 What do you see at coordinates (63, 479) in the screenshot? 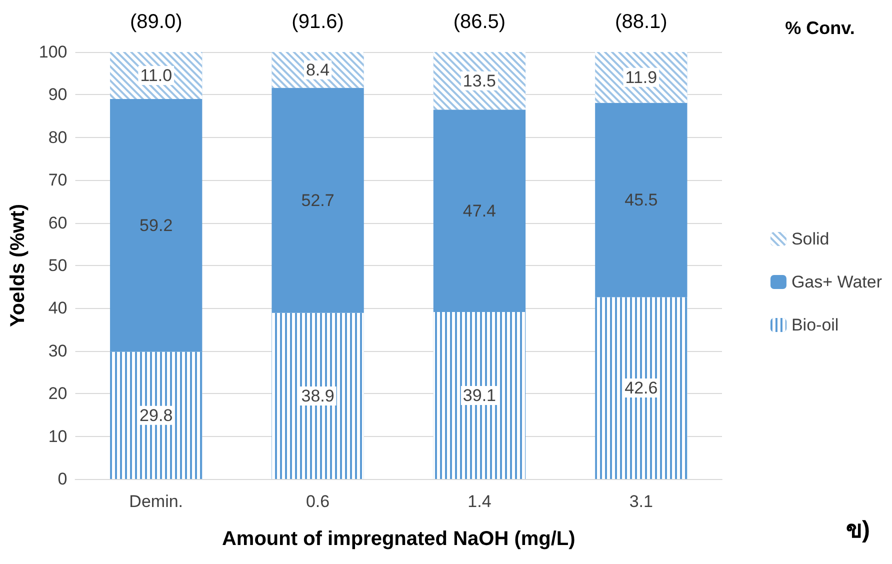
I see `y-tick-label: 0` at bounding box center [63, 479].